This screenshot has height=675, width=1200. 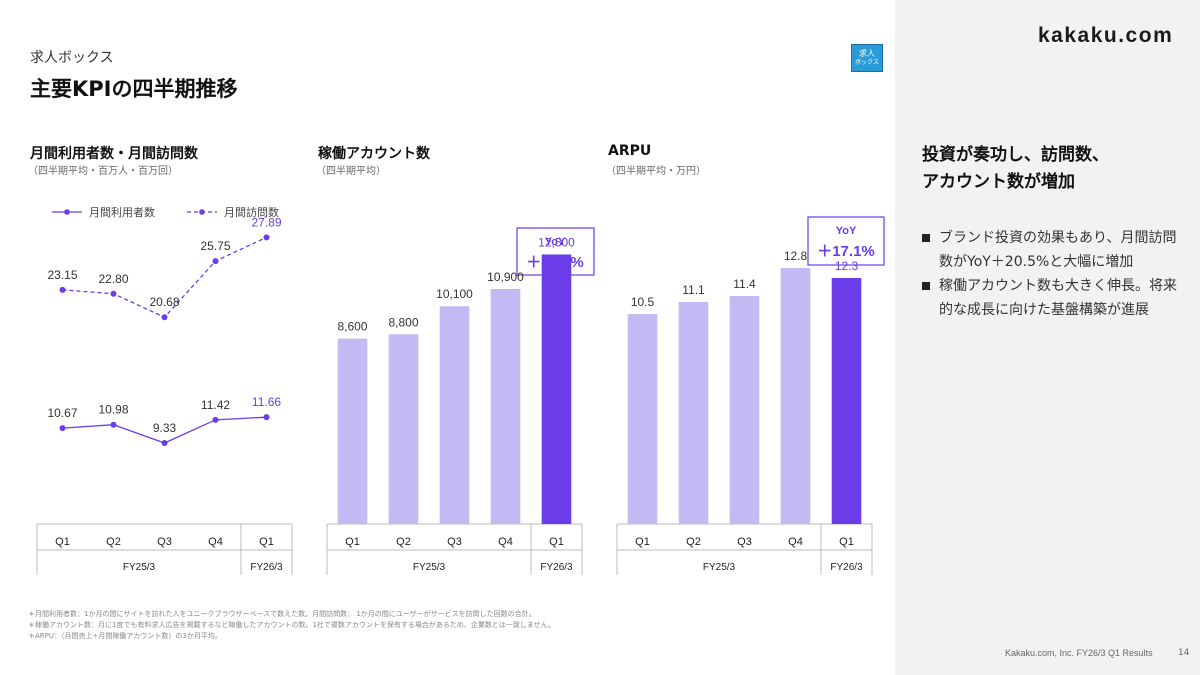 I want to click on chart2-data-label: 8,800, so click(x=403, y=322).